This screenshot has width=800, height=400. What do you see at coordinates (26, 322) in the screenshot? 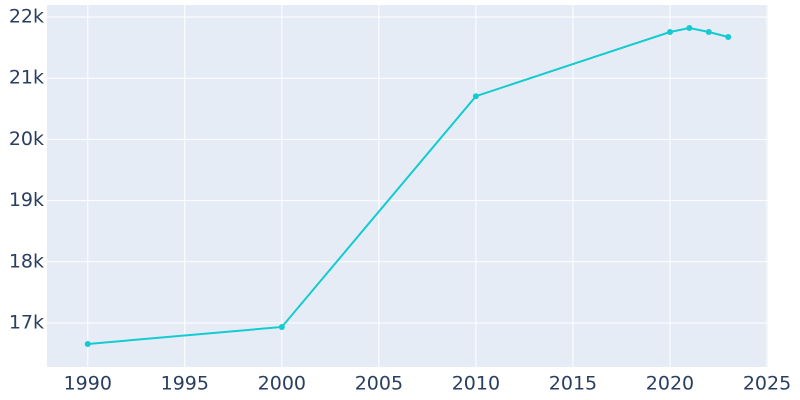
I see `y-tick-label: 17k` at bounding box center [26, 322].